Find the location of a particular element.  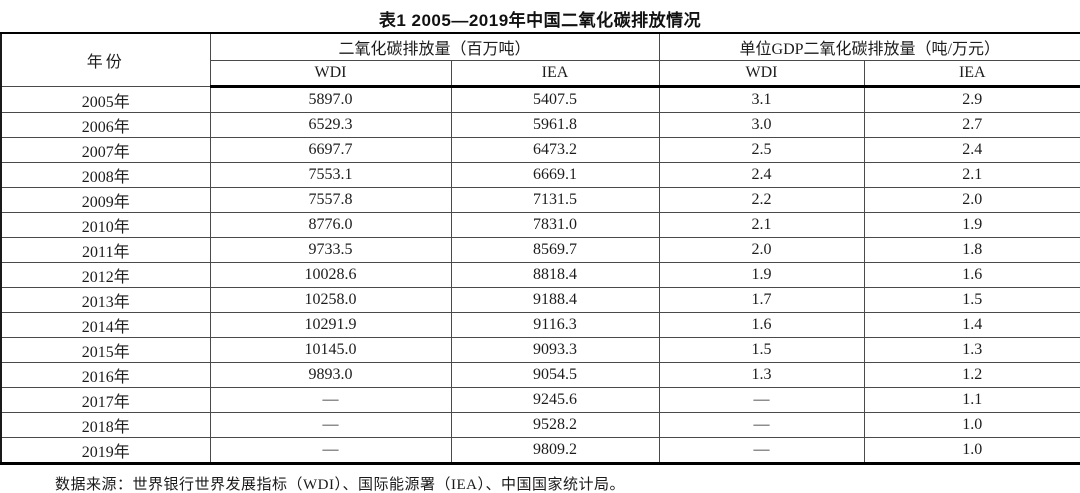

co2-iea-cell: 9809.2 is located at coordinates (555, 450).